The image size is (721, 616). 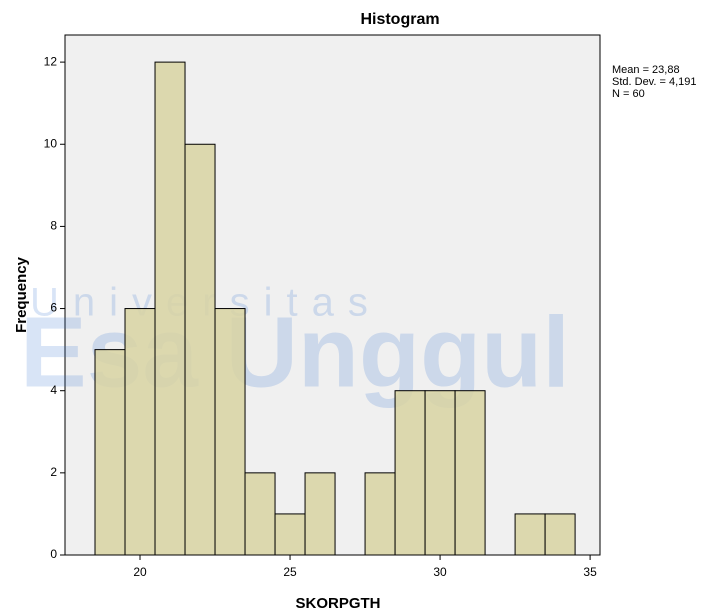 I want to click on chart-title: Histogram, so click(x=399, y=19).